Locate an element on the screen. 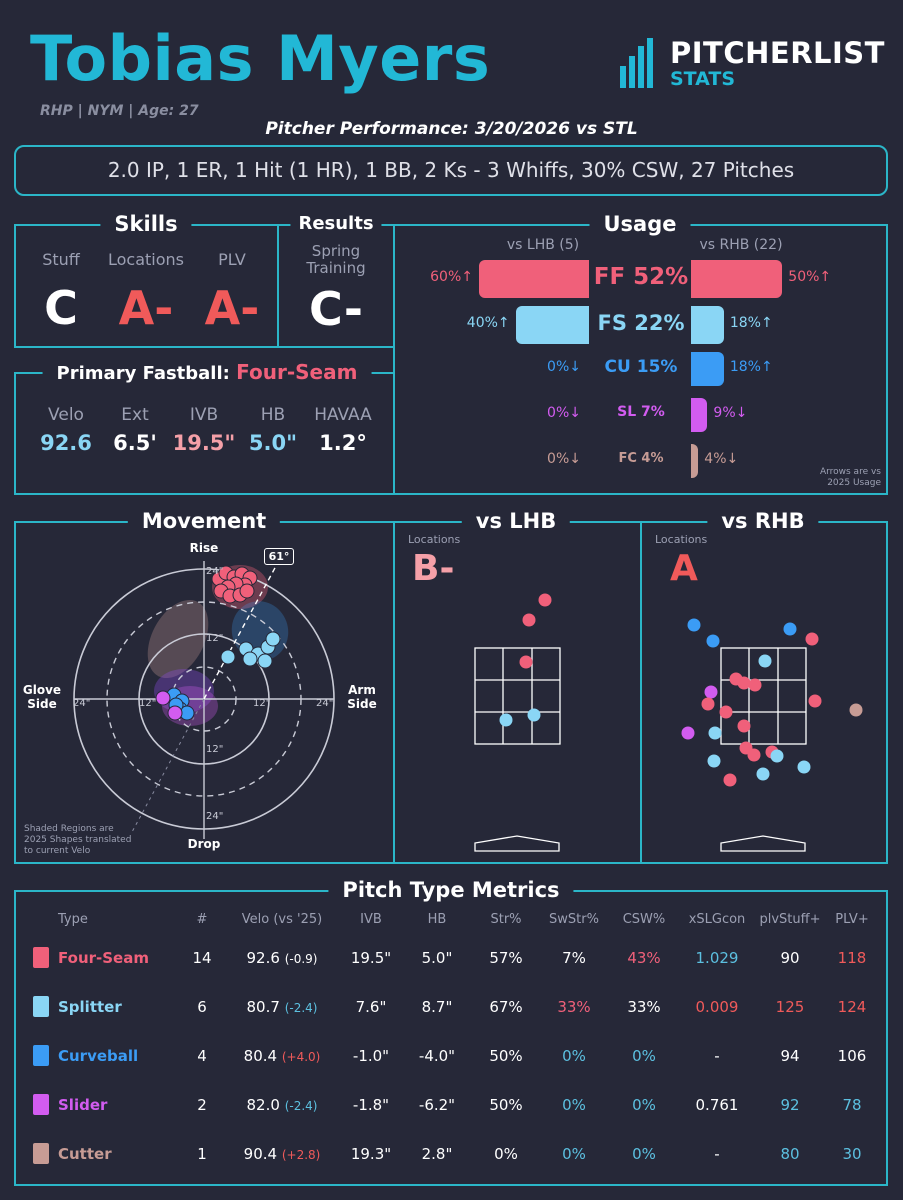 The width and height of the screenshot is (903, 1200). drop-label: Drop is located at coordinates (204, 844).